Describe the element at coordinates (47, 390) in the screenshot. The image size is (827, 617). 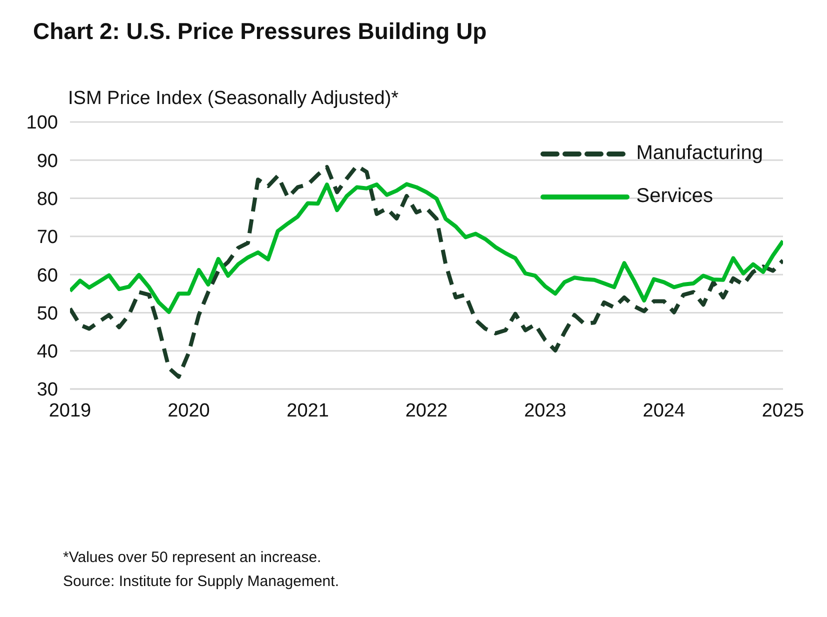
I see `y-tick-label: 30` at that location.